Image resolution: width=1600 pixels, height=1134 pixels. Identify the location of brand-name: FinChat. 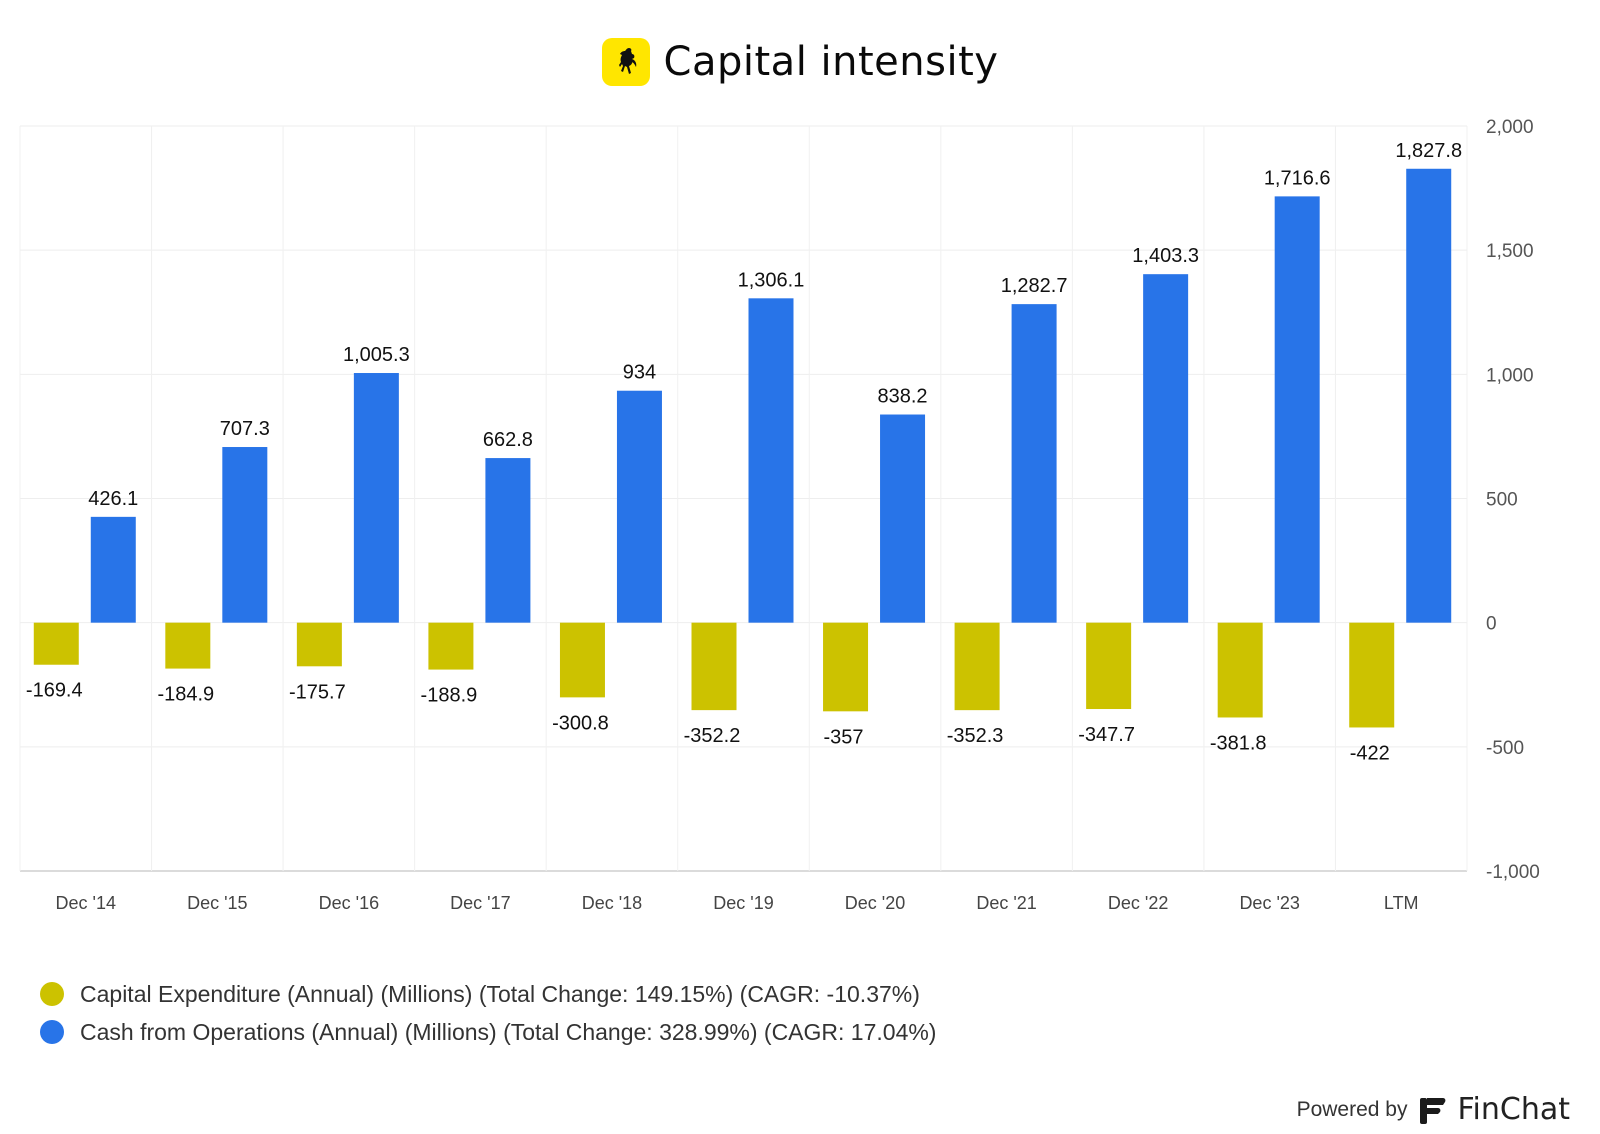
(1513, 1109).